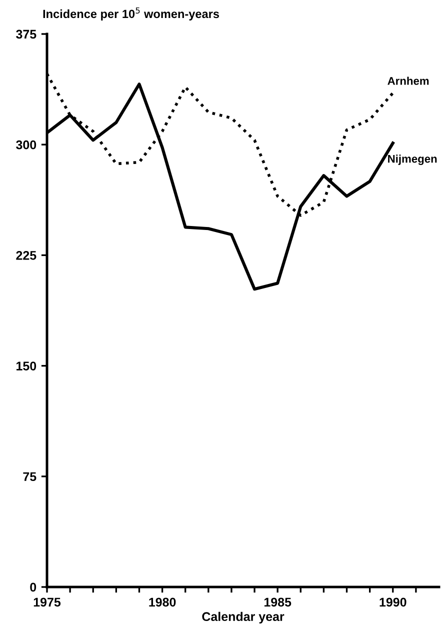 The image size is (447, 636). Describe the element at coordinates (162, 602) in the screenshot. I see `x-tick-label: 1980` at that location.